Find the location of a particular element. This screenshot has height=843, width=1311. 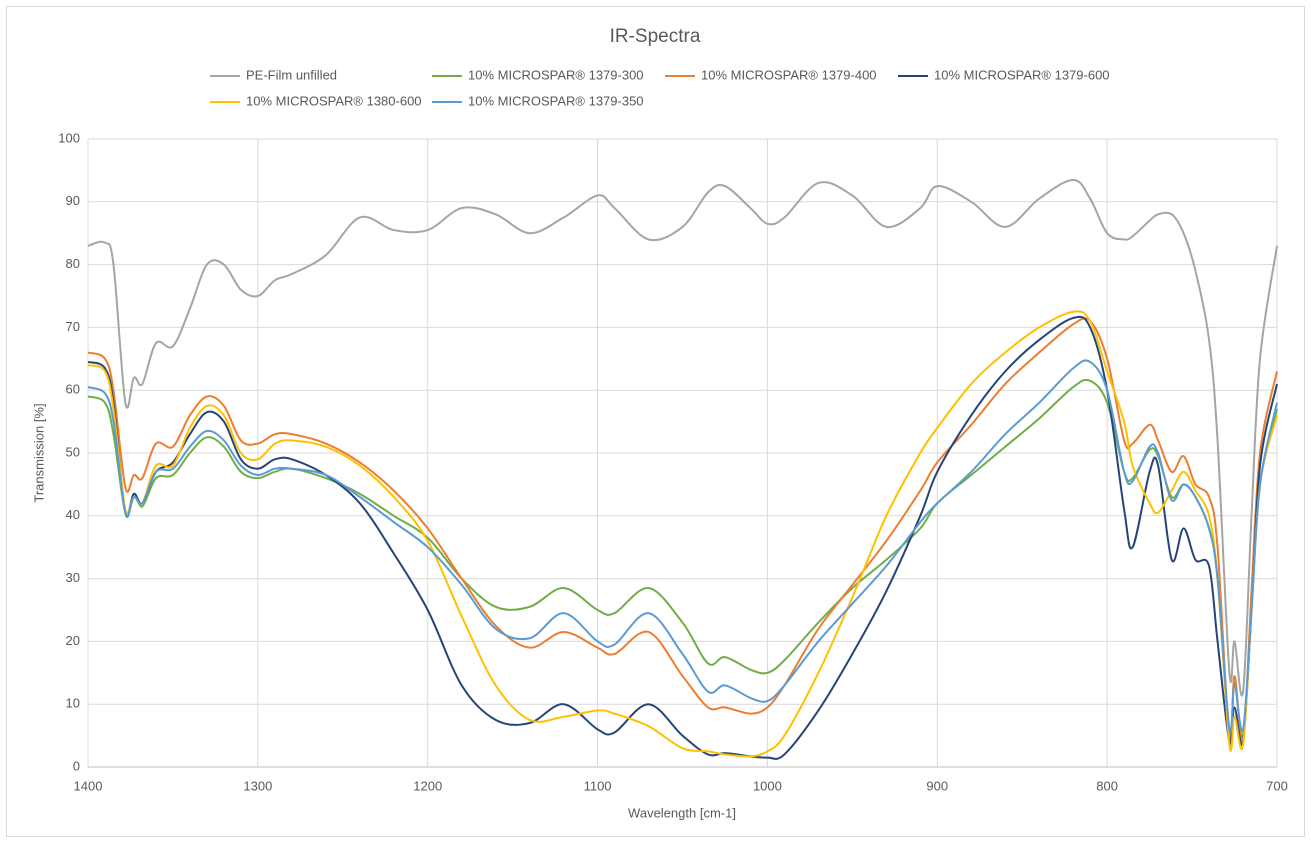

y-tick-label: 30 is located at coordinates (73, 577).